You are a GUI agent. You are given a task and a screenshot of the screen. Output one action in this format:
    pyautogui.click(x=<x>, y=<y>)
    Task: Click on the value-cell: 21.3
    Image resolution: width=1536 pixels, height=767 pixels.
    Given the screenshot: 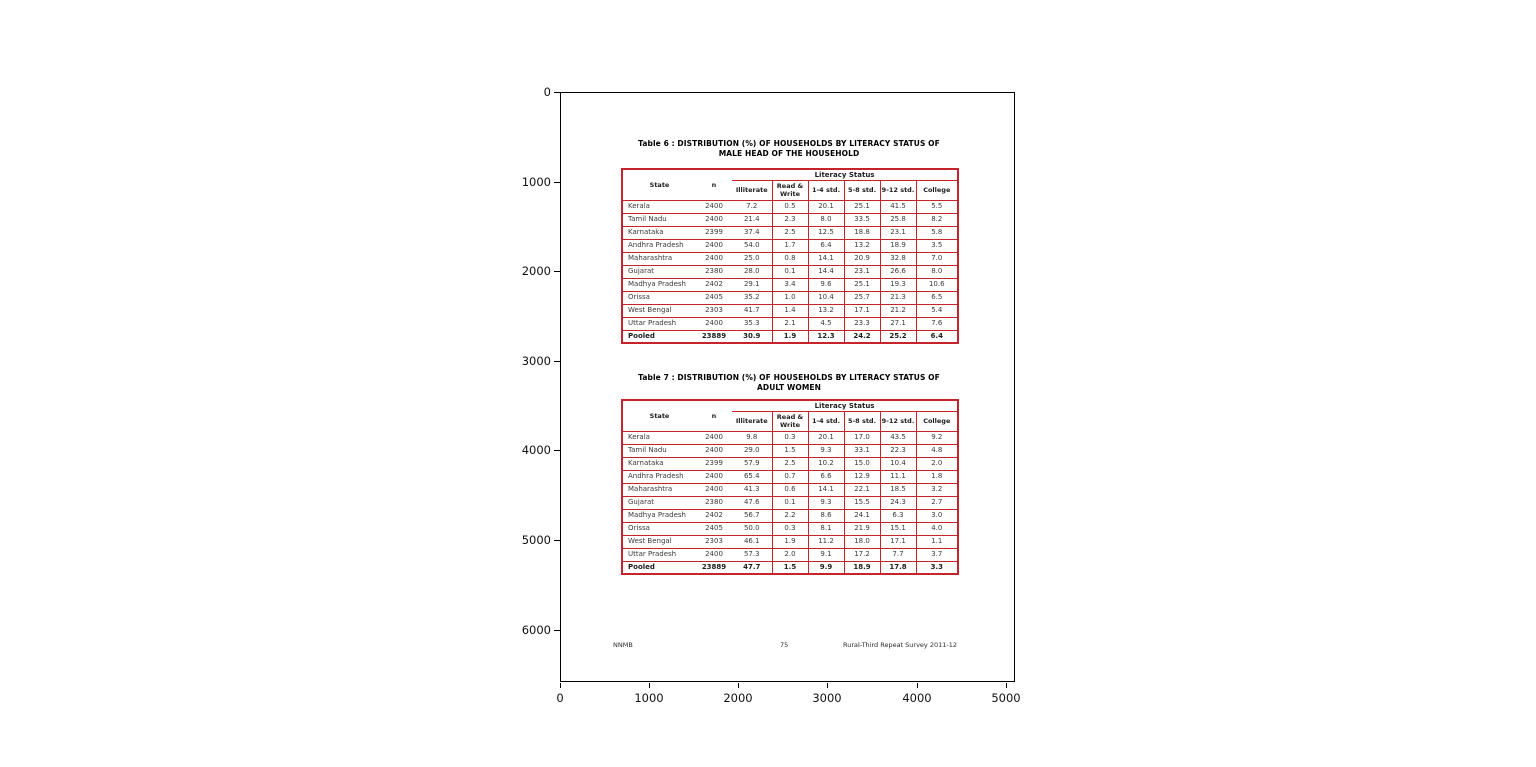 What is the action you would take?
    pyautogui.click(x=897, y=297)
    